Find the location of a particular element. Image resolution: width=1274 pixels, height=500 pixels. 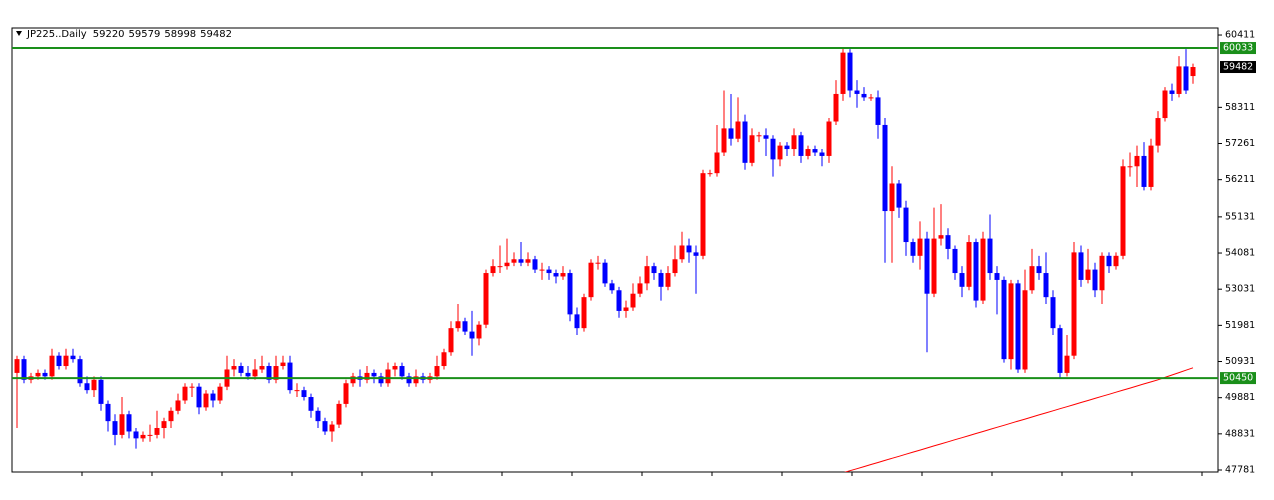

open-value: 59220 is located at coordinates (109, 34).